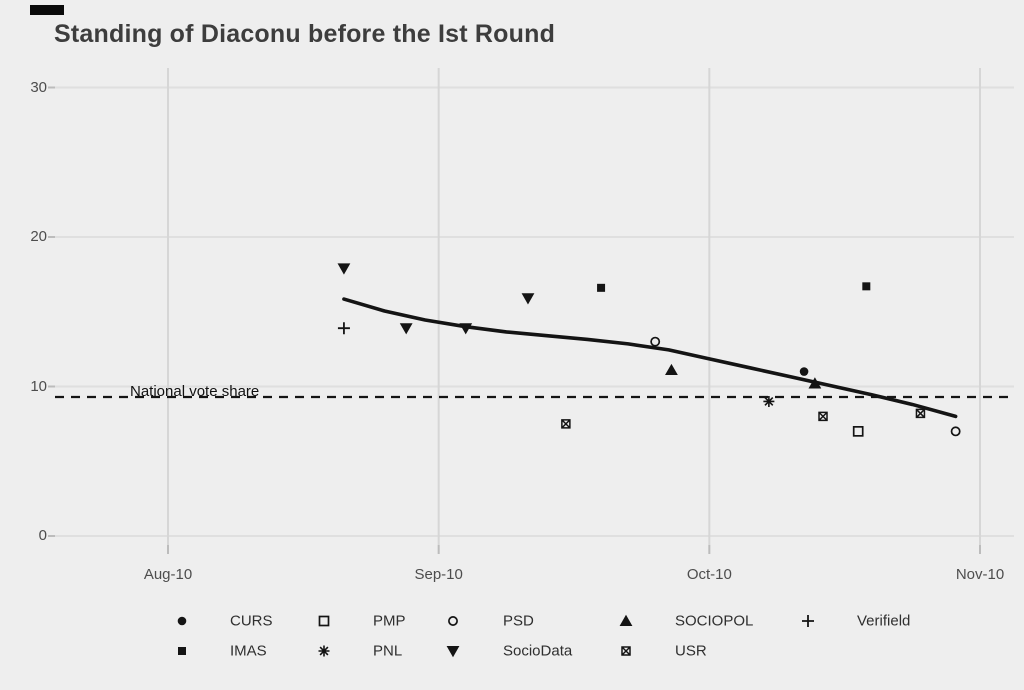 Image resolution: width=1024 pixels, height=690 pixels. I want to click on series-PNL, so click(769, 401).